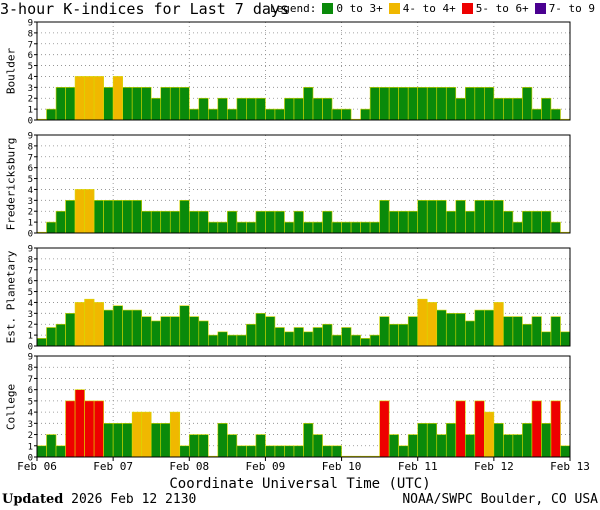  Describe the element at coordinates (30, 391) in the screenshot. I see `y-tick-label: 6` at that location.